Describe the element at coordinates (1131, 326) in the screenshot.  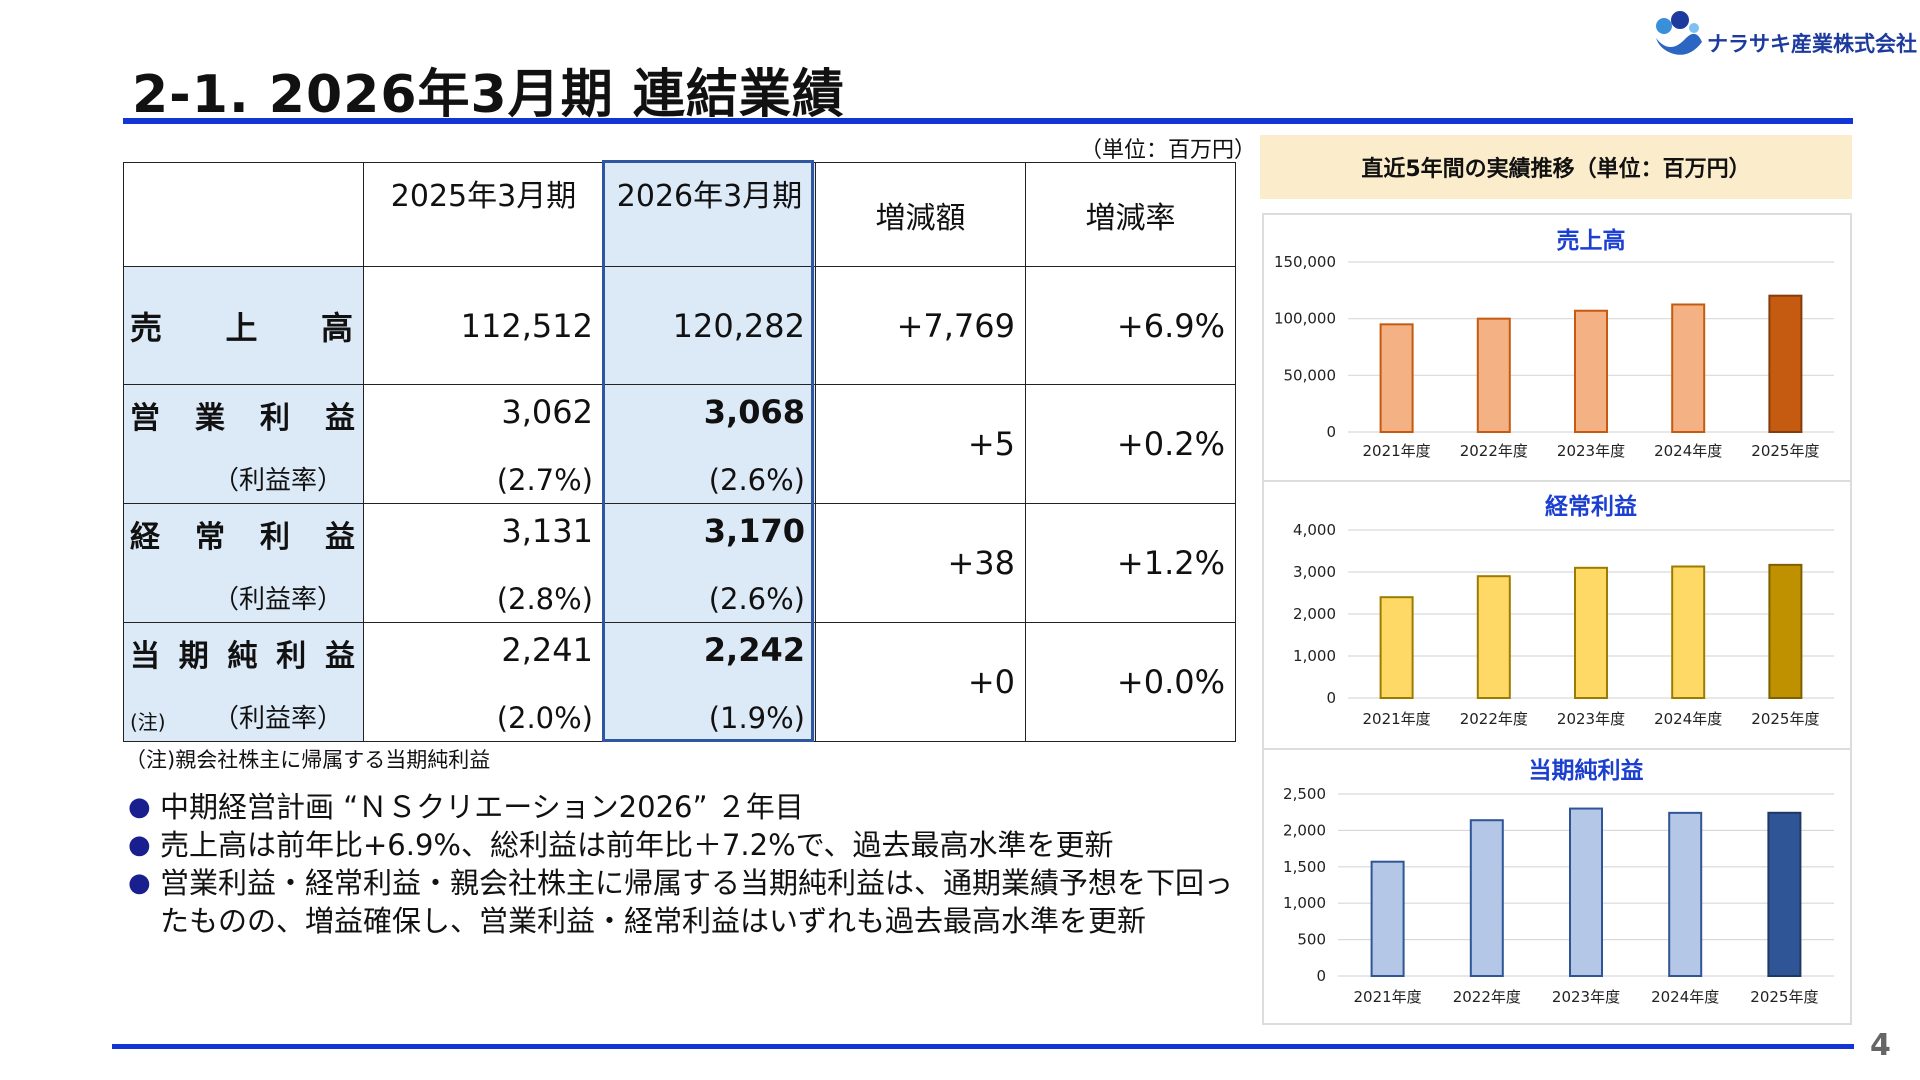
I see `sales-rate: +6.9%` at that location.